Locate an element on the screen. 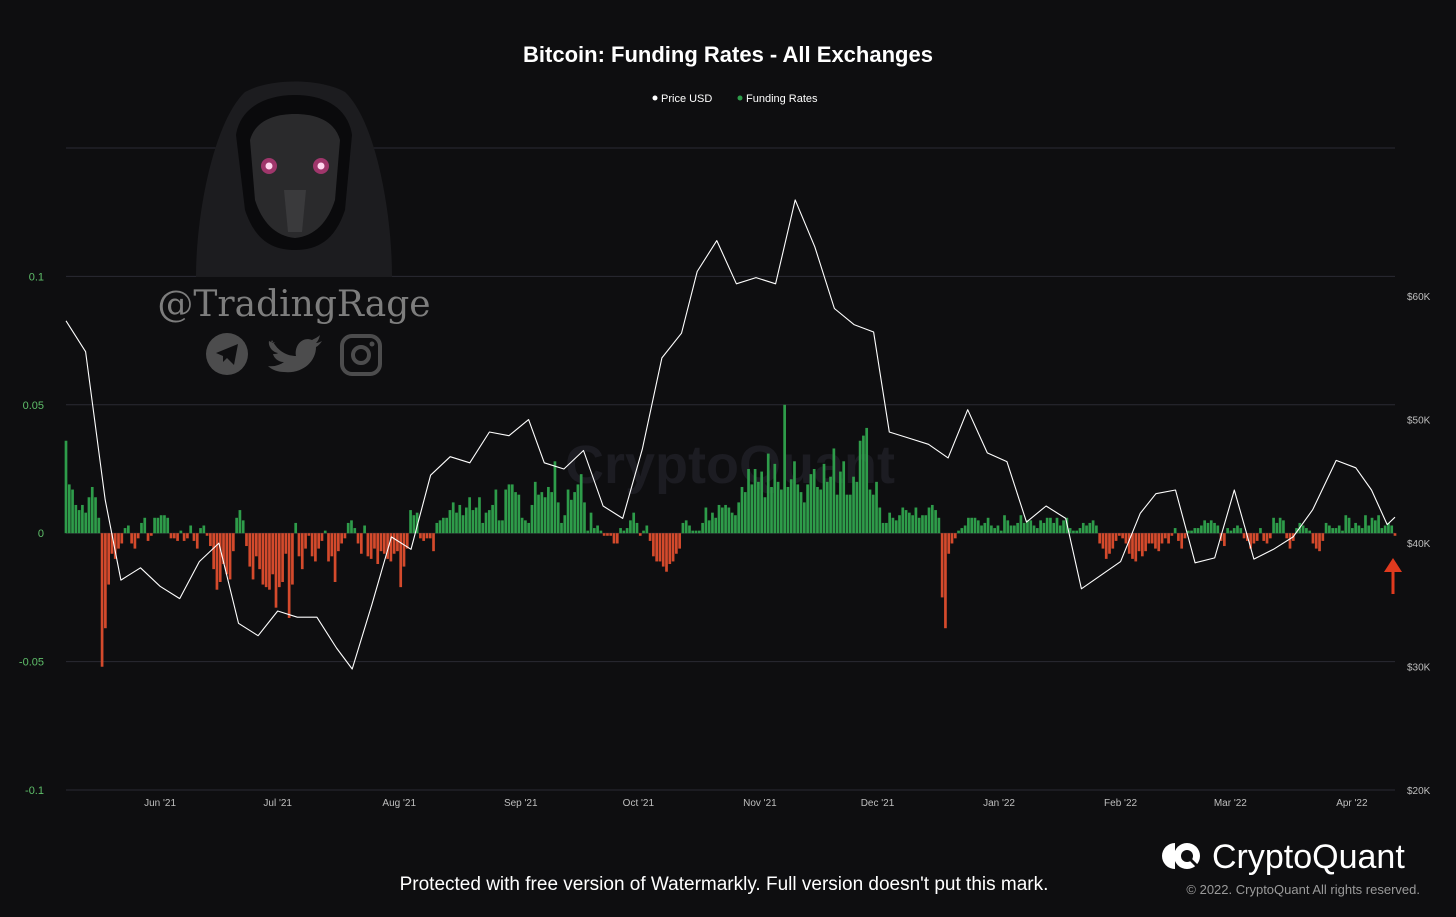 The width and height of the screenshot is (1456, 917). x-tick-label: Apr '22 is located at coordinates (1352, 803).